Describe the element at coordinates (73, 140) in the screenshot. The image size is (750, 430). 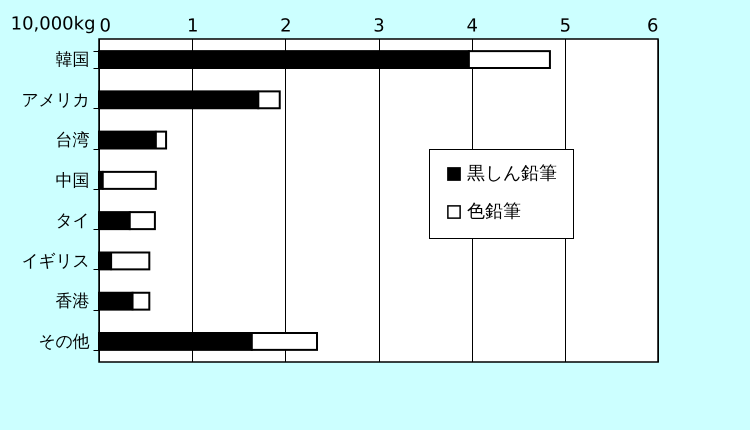
I see `y-tick-label: 台湾` at that location.